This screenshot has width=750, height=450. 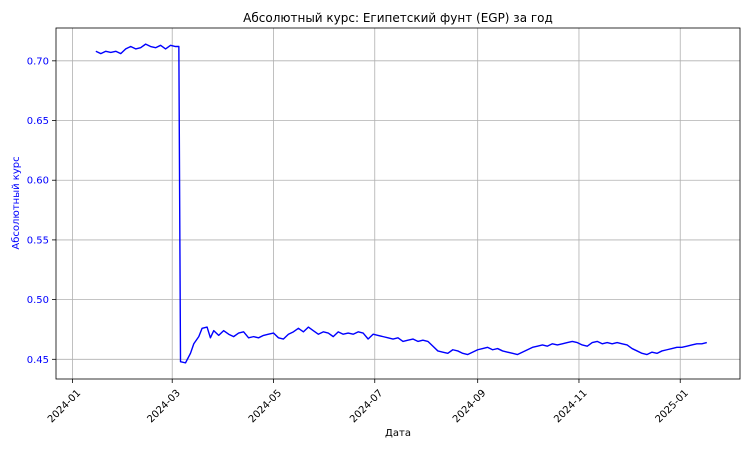 What do you see at coordinates (38, 360) in the screenshot?
I see `y-tick-label: 0.45` at bounding box center [38, 360].